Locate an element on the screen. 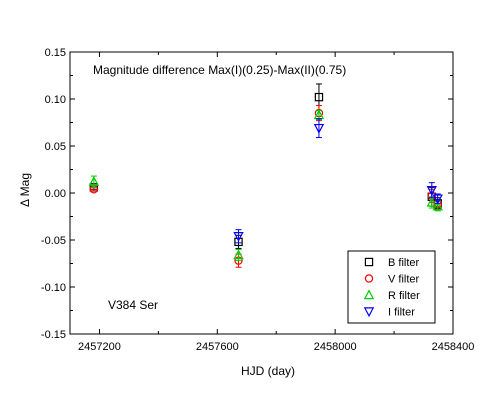 The height and width of the screenshot is (402, 500). legend-label: I filter is located at coordinates (401, 313).